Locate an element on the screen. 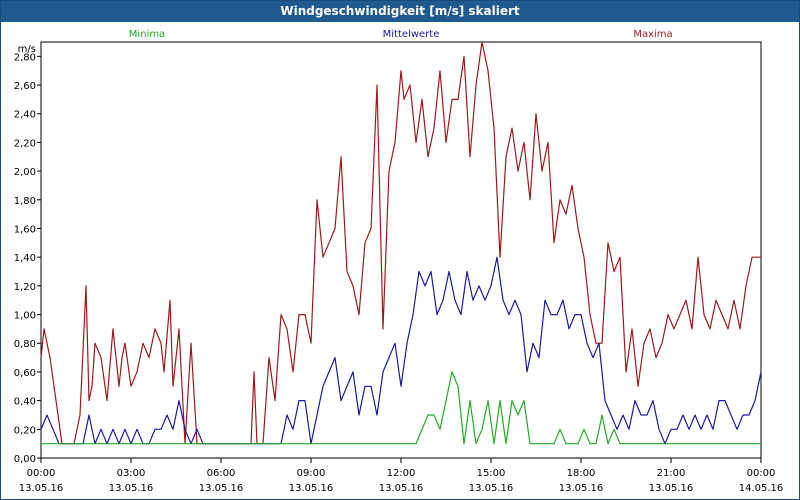 This screenshot has width=800, height=500. y-tick-label: 1,40 is located at coordinates (25, 258).